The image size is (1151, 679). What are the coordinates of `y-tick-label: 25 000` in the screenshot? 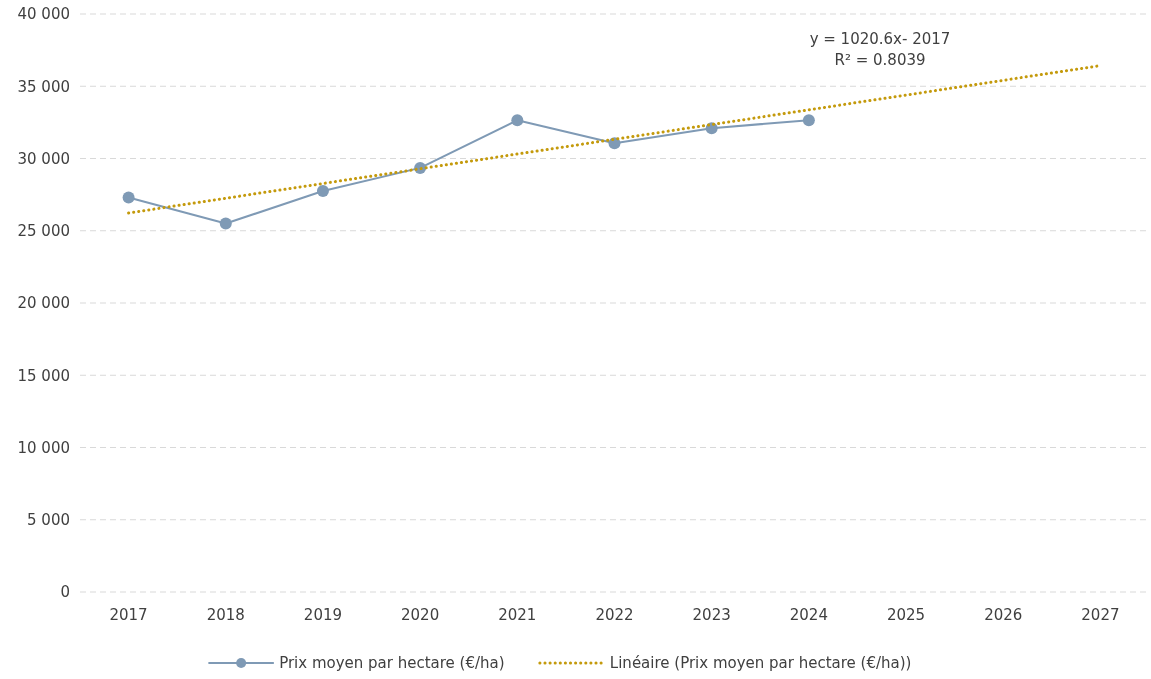 It's located at (43, 231).